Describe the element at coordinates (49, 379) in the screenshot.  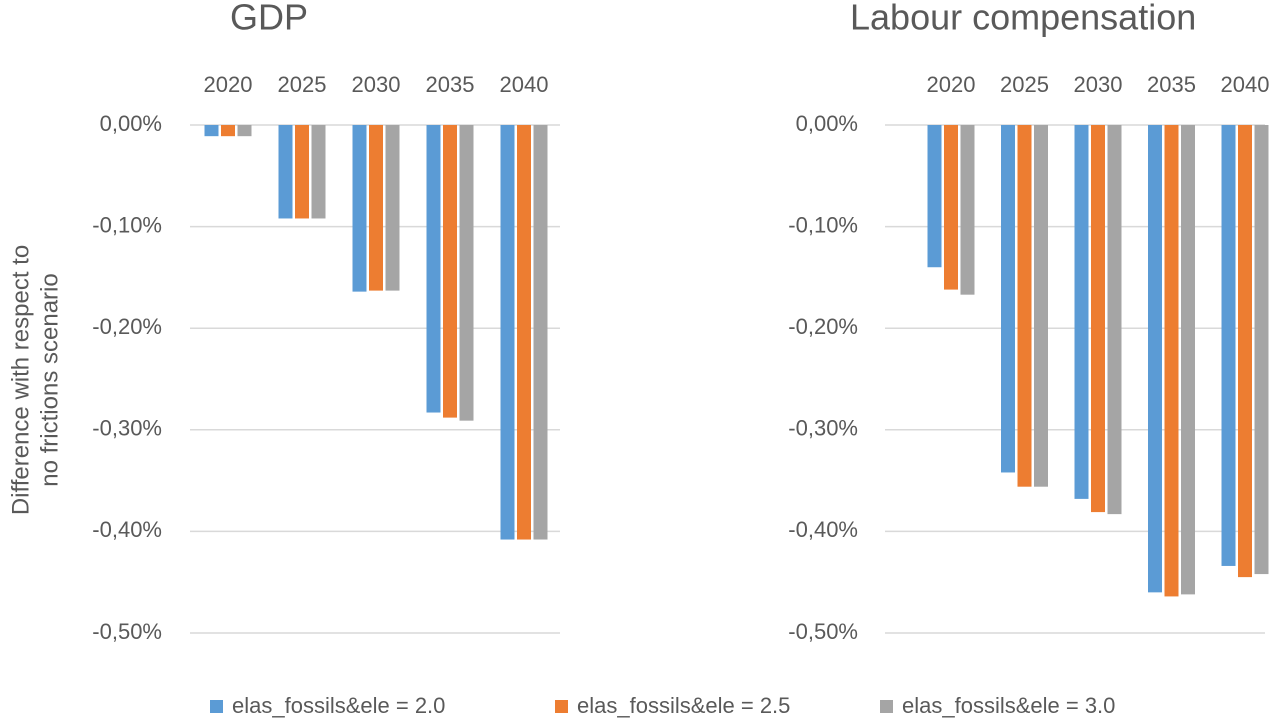
I see `y-axis-label: no frictions scenario` at that location.